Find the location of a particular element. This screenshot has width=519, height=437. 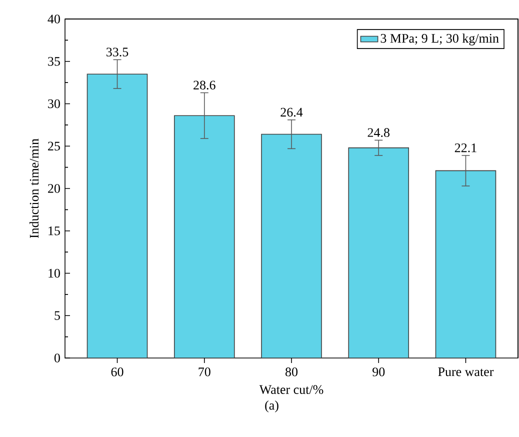

y-tick-label: 15 is located at coordinates (54, 231).